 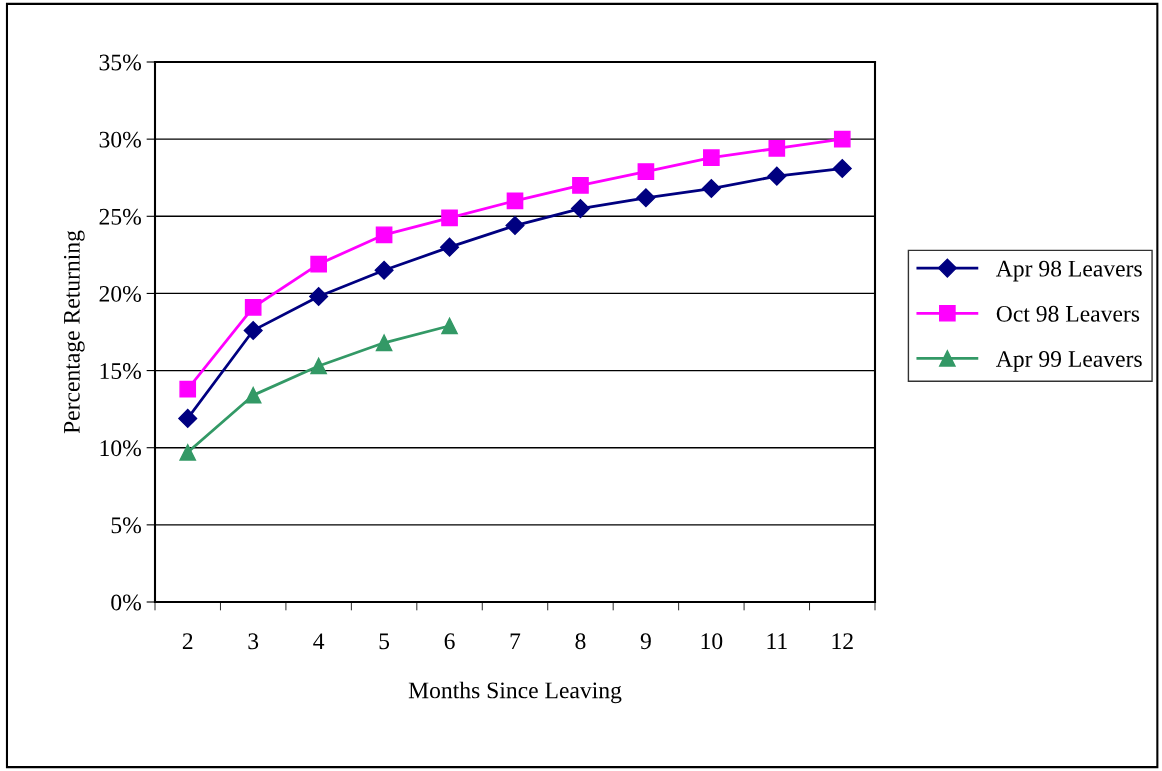 What do you see at coordinates (777, 641) in the screenshot?
I see `x-tick-label: 11` at bounding box center [777, 641].